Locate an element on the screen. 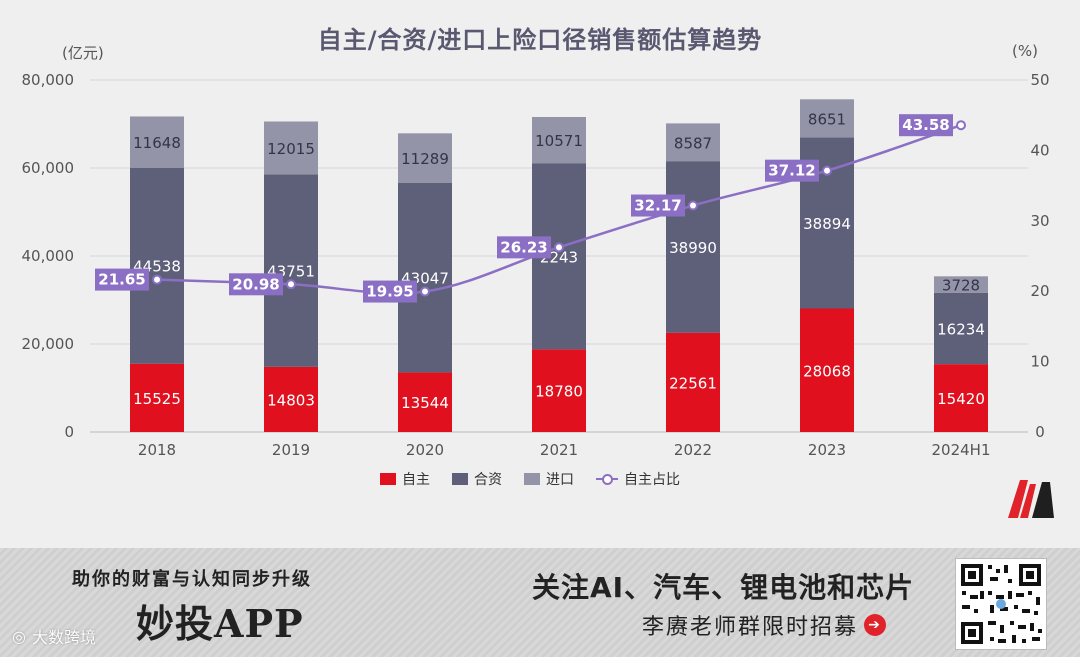 Image resolution: width=1080 pixels, height=657 pixels. weibo-icon: ◎ is located at coordinates (19, 636).